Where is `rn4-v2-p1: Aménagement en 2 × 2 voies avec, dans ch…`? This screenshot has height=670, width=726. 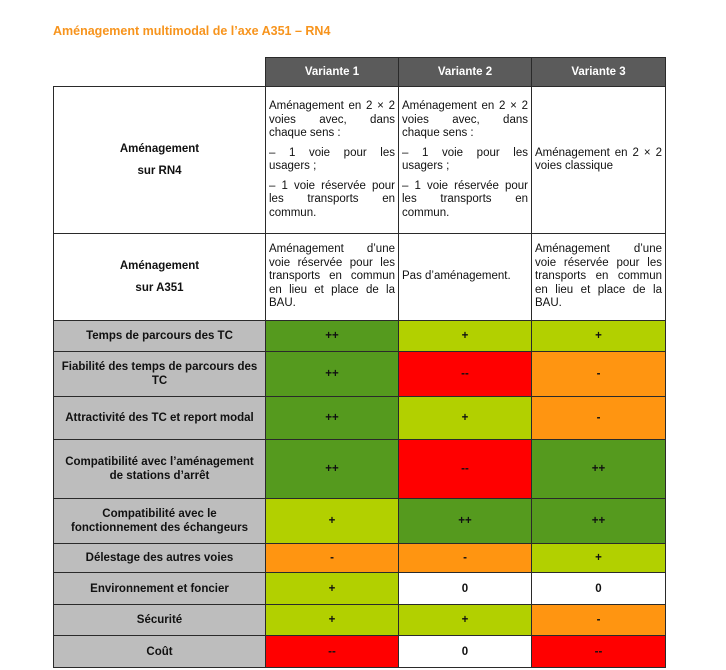 rn4-v2-p1: Aménagement en 2 × 2 voies avec, dans ch… is located at coordinates (465, 119).